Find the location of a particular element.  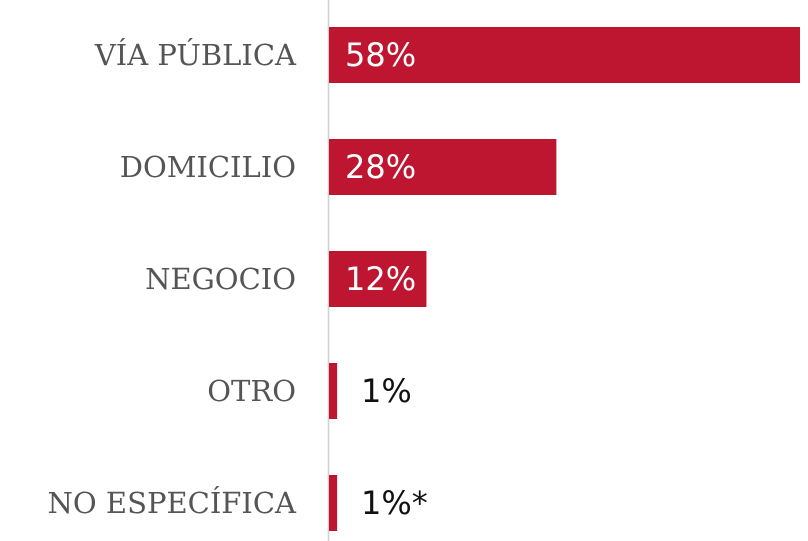

category-label: DOMICILIO is located at coordinates (208, 167).